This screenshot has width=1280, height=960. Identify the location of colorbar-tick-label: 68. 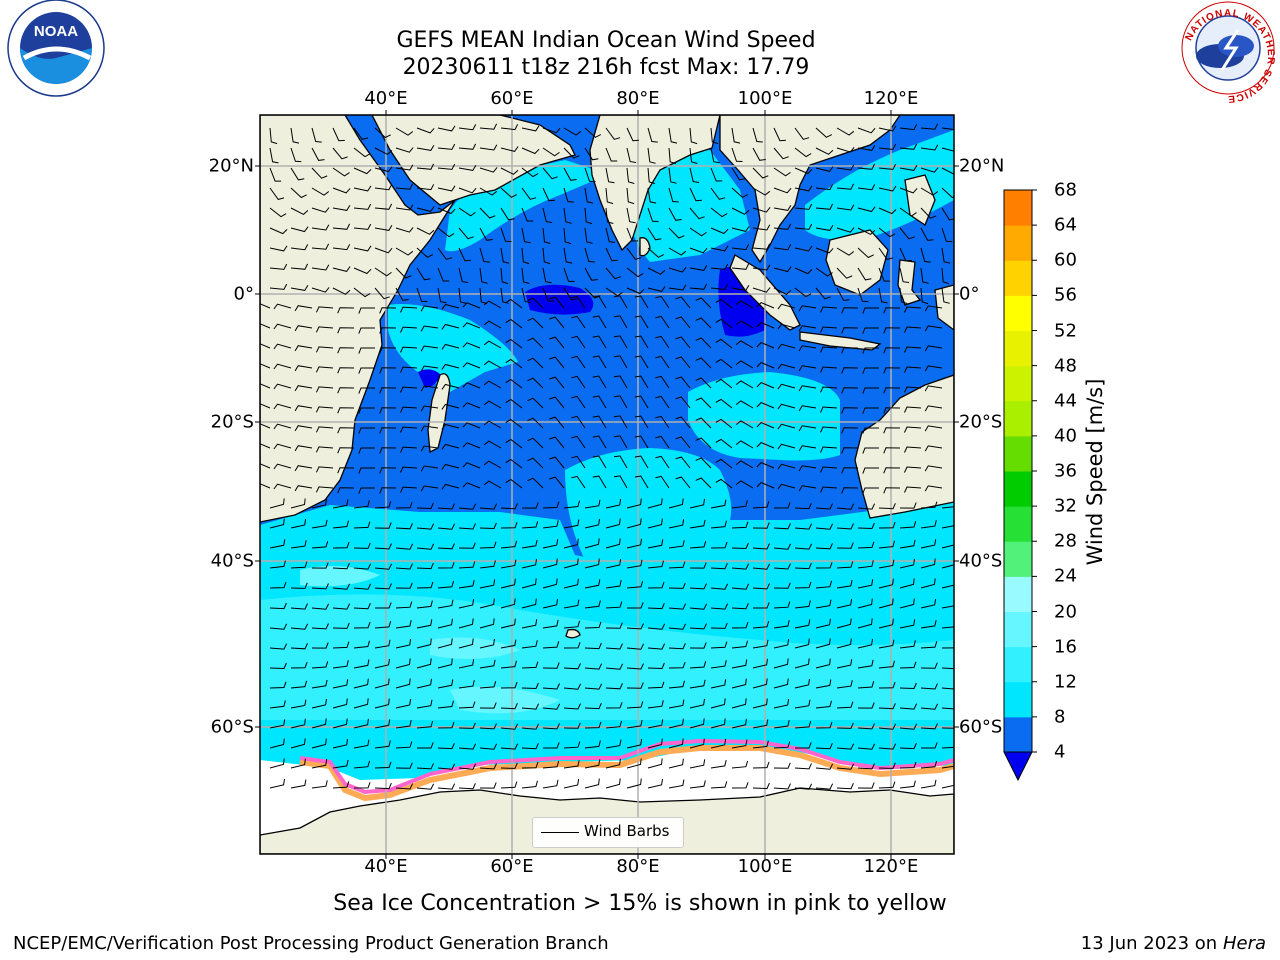
(1065, 190).